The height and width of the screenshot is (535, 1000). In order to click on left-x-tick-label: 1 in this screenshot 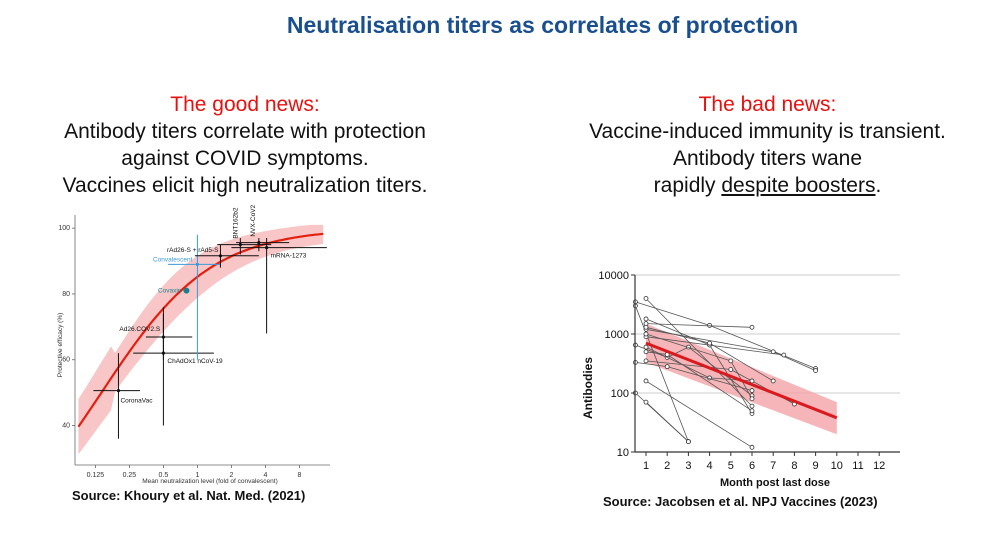, I will do `click(197, 475)`.